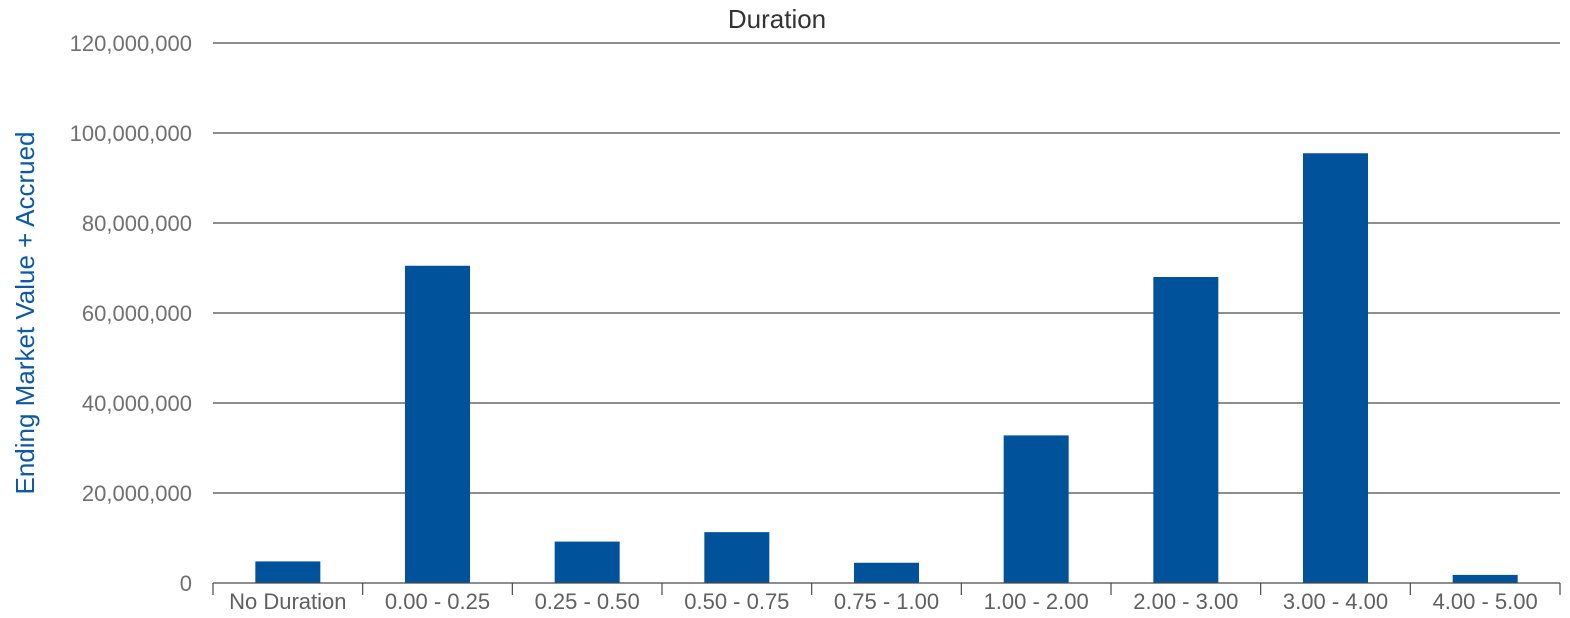 Image resolution: width=1570 pixels, height=618 pixels. I want to click on bar-8: 4.00 - 5.00: 1800000, so click(1485, 578).